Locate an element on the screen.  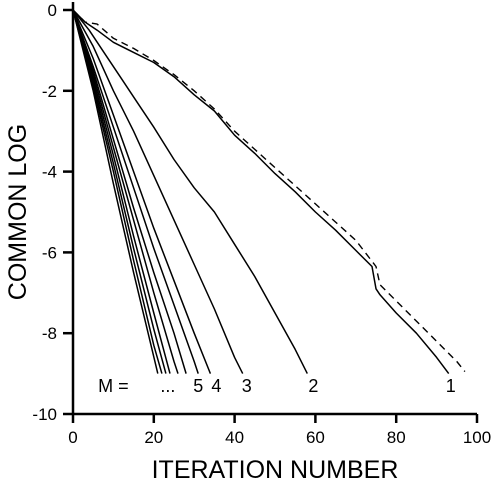
x-tick-label: 0 is located at coordinates (72, 437).